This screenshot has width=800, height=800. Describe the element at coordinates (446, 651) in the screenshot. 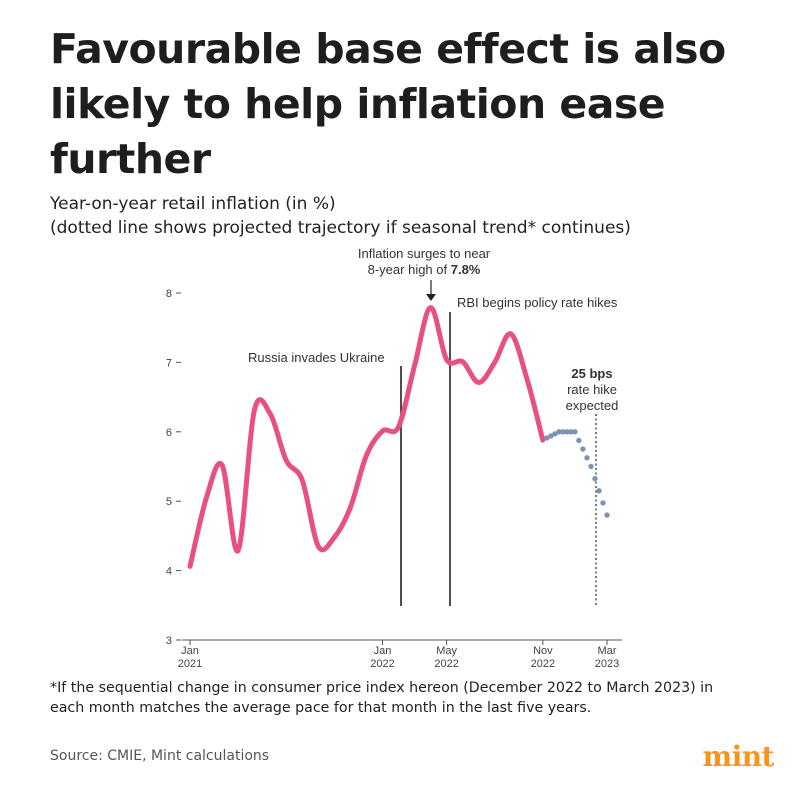

I see `x-tick-label-month: May` at that location.